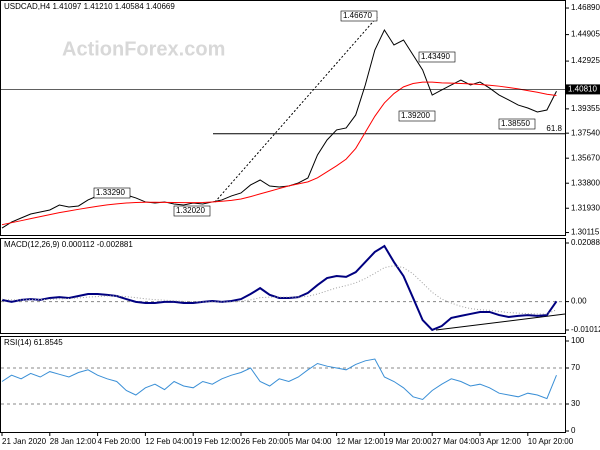 This screenshot has width=600, height=450. Describe the element at coordinates (585, 34) in the screenshot. I see `y-tick-label: 1.44905` at that location.